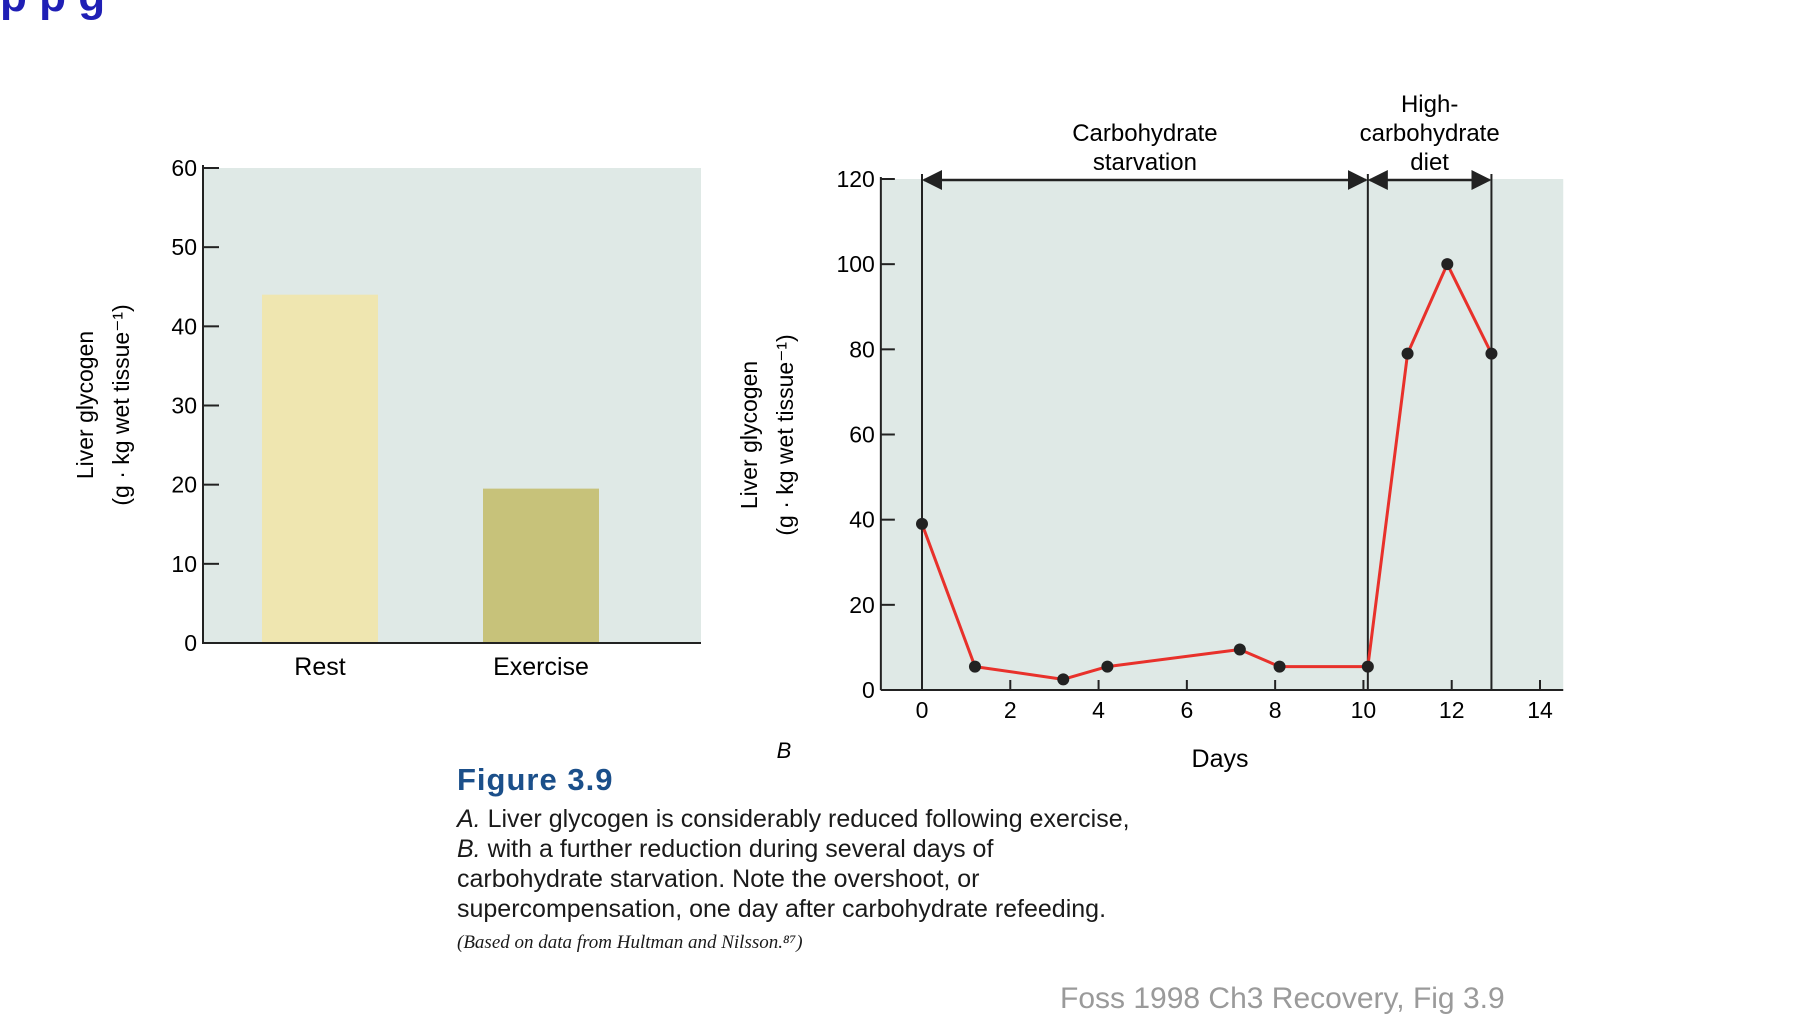  What do you see at coordinates (862, 435) in the screenshot?
I see `chart-b-y-tick-label: 60` at bounding box center [862, 435].